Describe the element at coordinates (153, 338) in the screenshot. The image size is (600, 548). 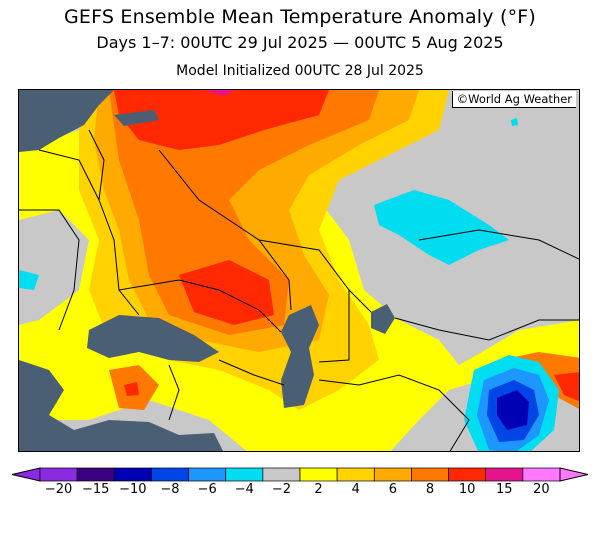
I see `black-sea` at that location.